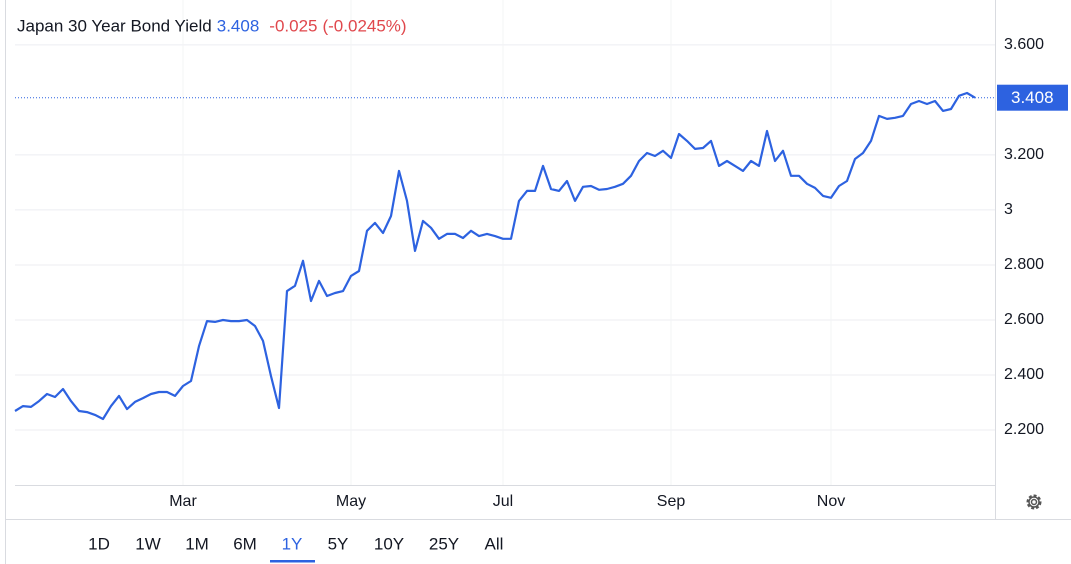 The width and height of the screenshot is (1071, 564). What do you see at coordinates (1034, 502) in the screenshot?
I see `settings-icon` at bounding box center [1034, 502].